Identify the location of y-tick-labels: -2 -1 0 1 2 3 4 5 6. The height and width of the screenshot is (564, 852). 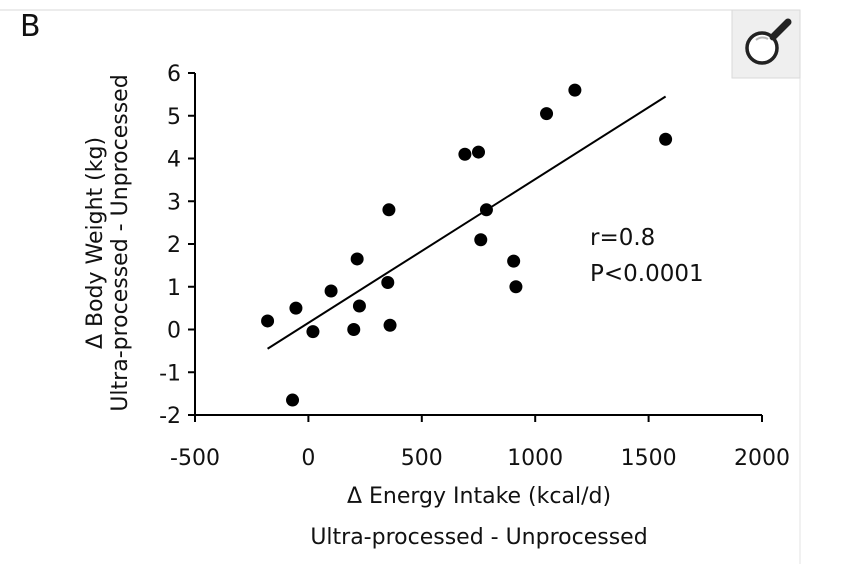
(170, 245).